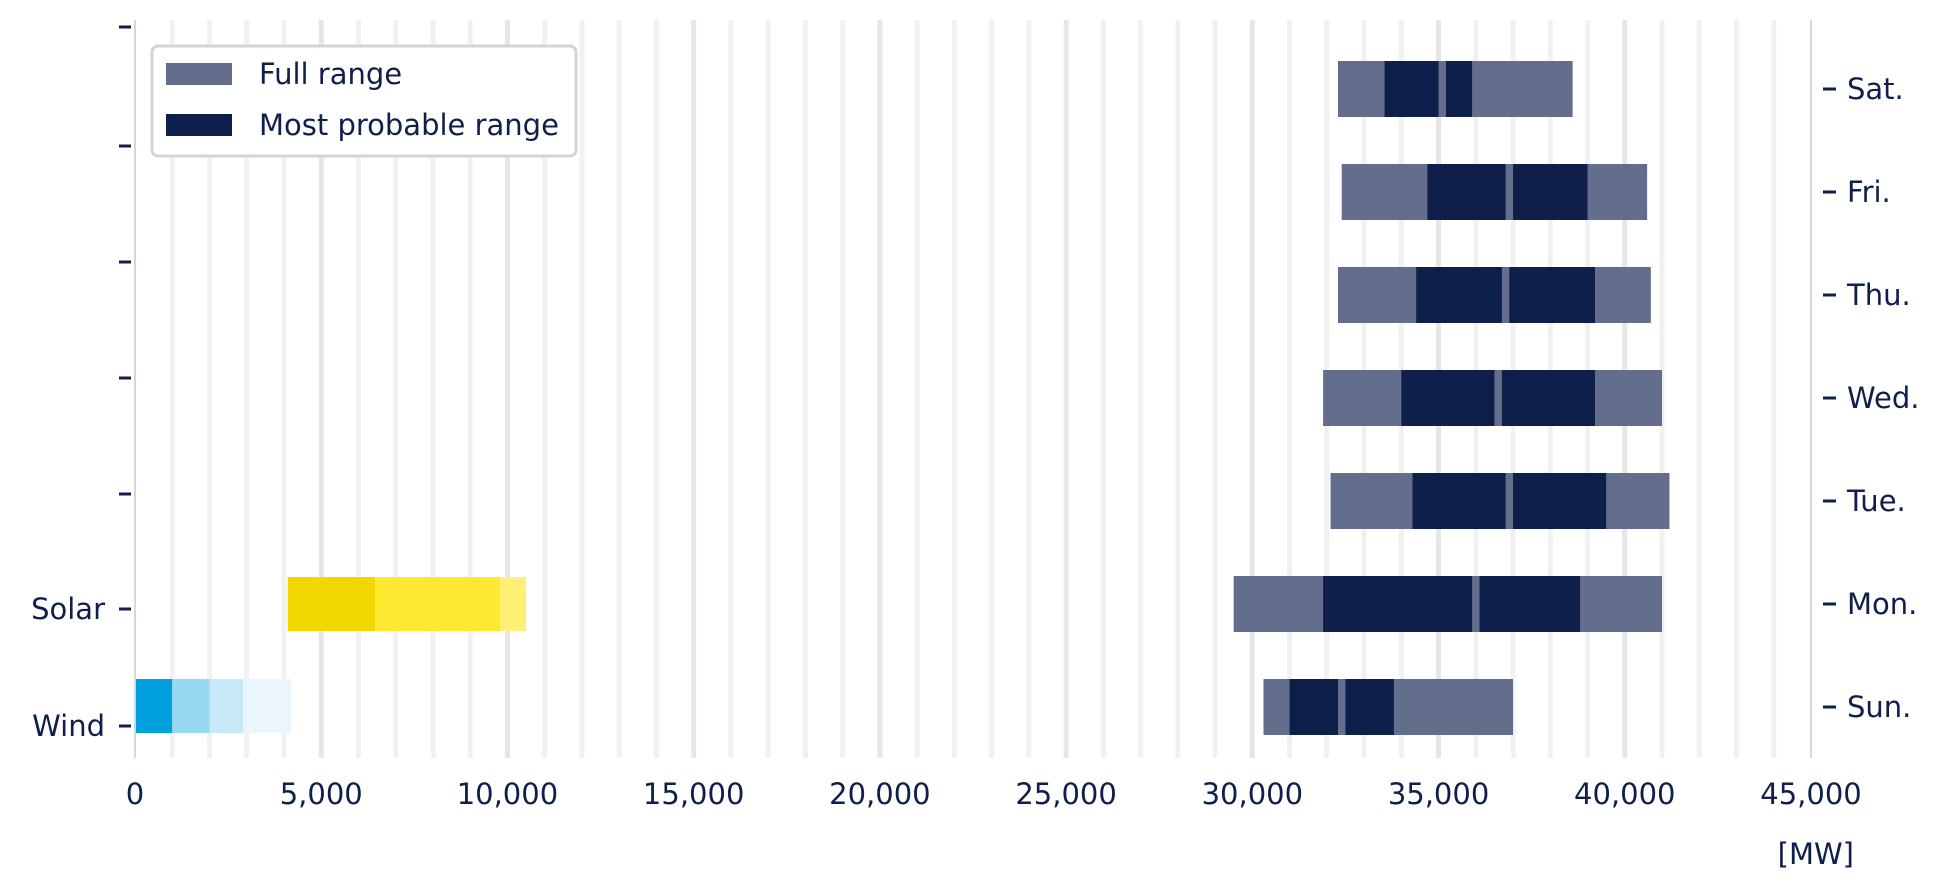 The width and height of the screenshot is (1937, 894). Describe the element at coordinates (135, 794) in the screenshot. I see `x-tick-label: 0` at that location.